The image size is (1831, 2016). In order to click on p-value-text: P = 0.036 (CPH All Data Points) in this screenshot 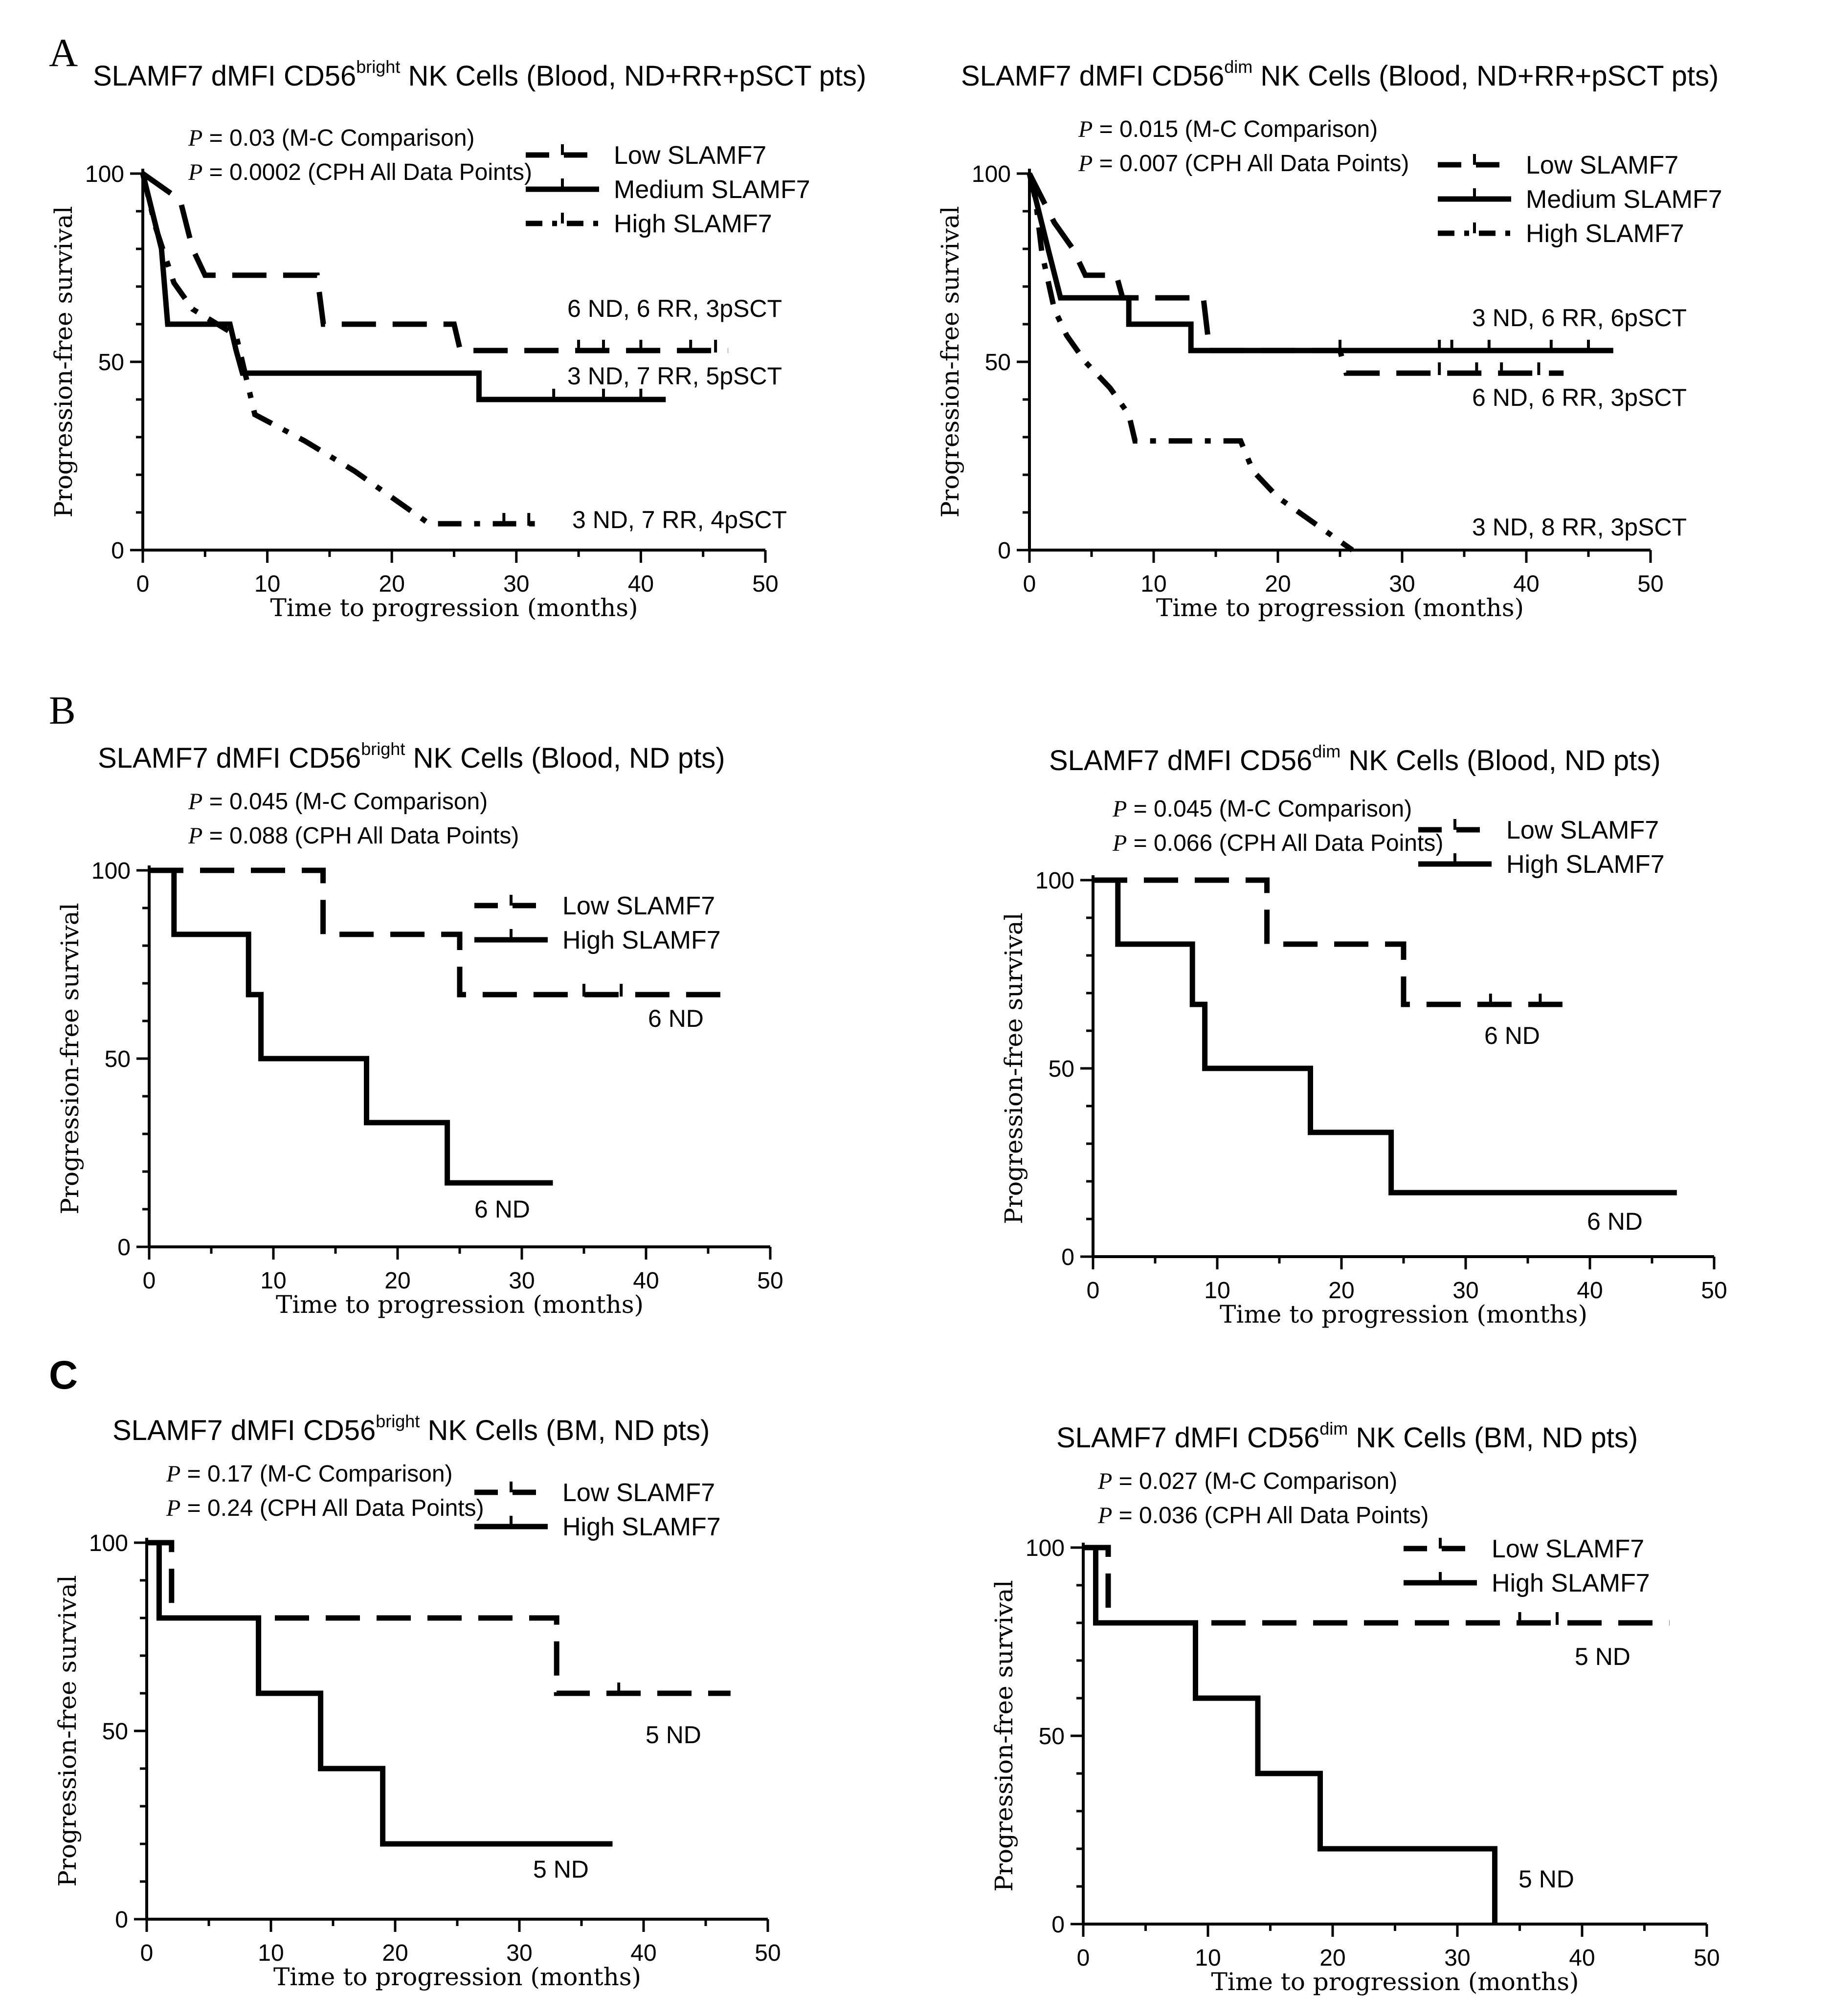, I will do `click(1263, 1516)`.